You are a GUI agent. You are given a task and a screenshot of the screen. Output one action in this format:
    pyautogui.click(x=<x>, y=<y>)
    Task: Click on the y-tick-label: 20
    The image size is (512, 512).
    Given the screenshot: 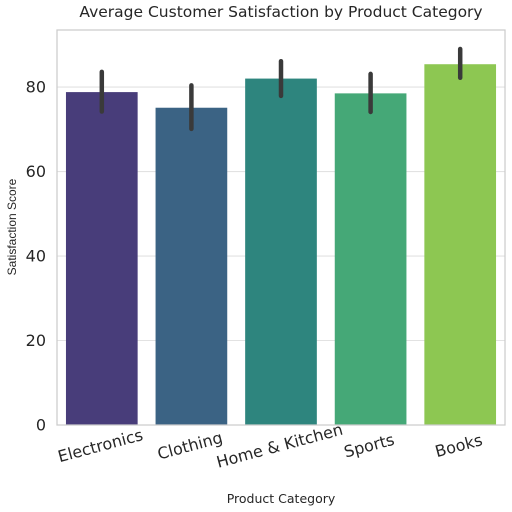 What is the action you would take?
    pyautogui.click(x=36, y=340)
    